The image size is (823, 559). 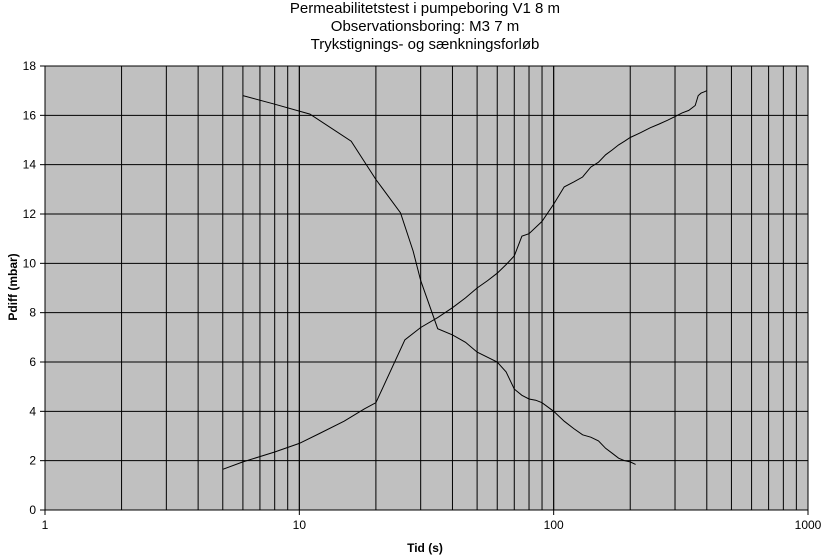 I want to click on x-tick-label: 1000, so click(x=808, y=525).